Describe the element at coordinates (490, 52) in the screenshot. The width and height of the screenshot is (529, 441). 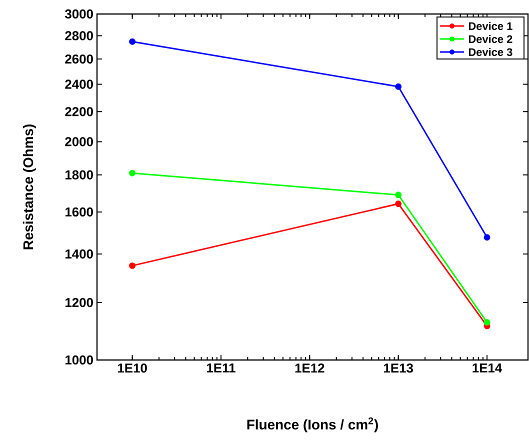
I see `legend-label: Device 3` at that location.